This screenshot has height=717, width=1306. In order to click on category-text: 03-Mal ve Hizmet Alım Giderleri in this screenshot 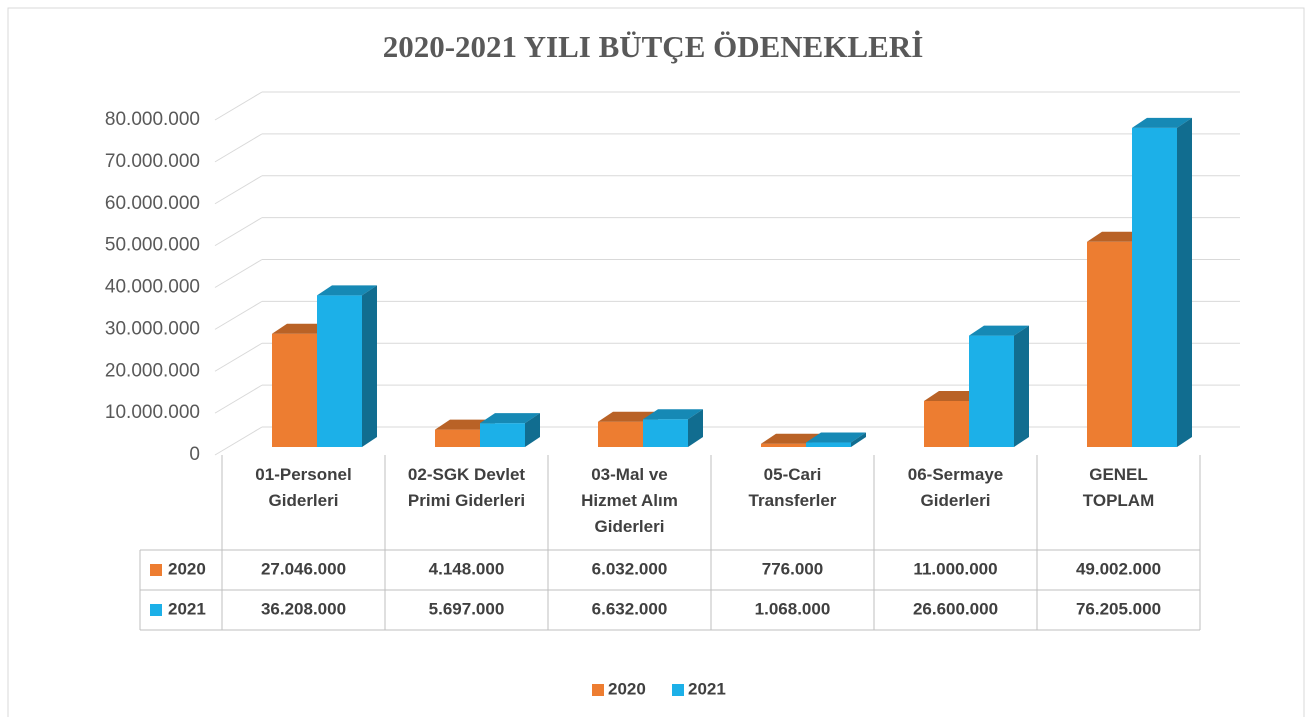, I will do `click(629, 500)`.